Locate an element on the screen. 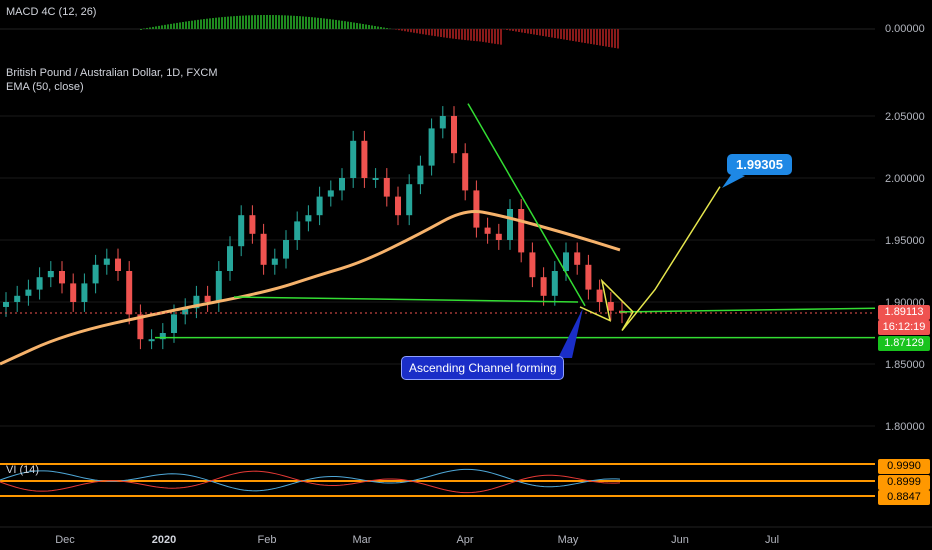 Image resolution: width=932 pixels, height=550 pixels. last-price-box: 1.89113 is located at coordinates (904, 312).